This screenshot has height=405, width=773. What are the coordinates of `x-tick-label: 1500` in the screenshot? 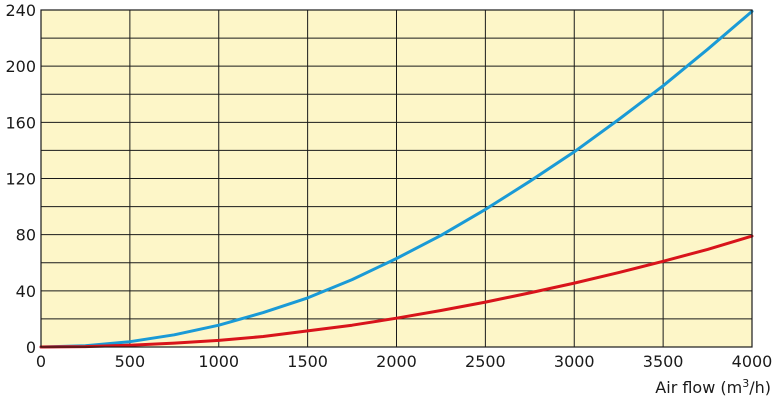 It's located at (307, 361).